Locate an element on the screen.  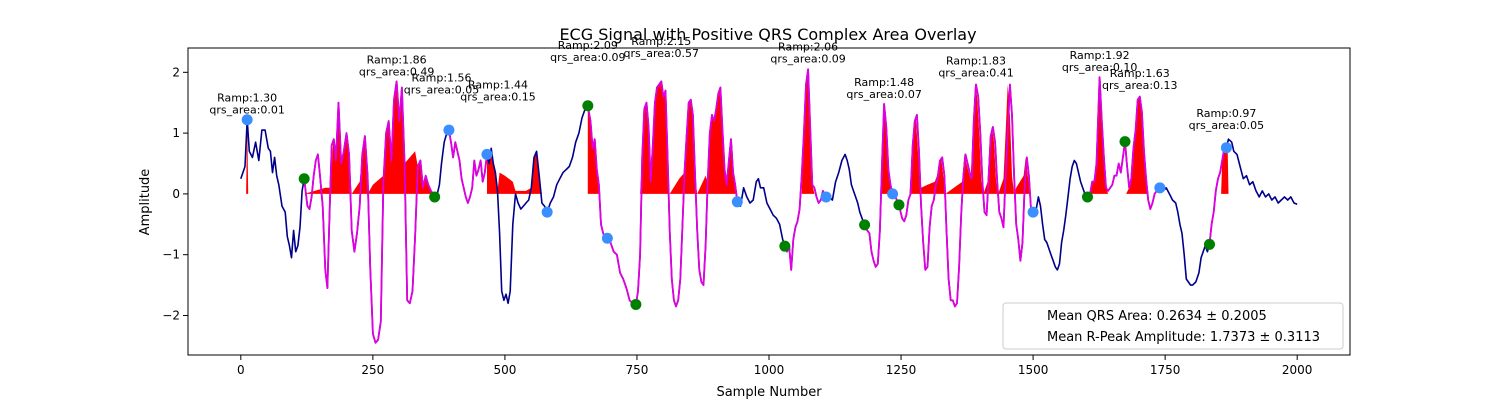
qrs-area-annotation: qrs_area:0.07 is located at coordinates (883, 94).